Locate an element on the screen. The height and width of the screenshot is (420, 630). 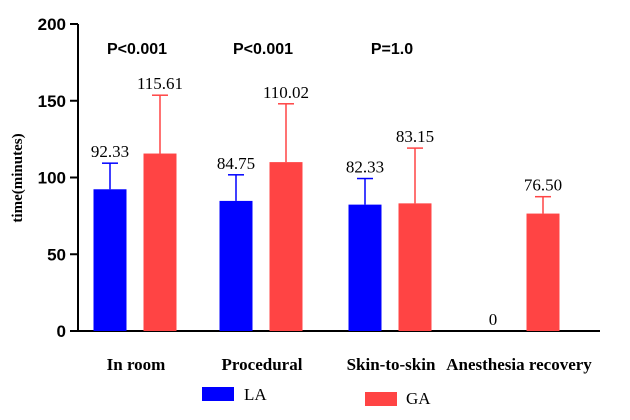
x-category-label: Skin-to-skin is located at coordinates (391, 364).